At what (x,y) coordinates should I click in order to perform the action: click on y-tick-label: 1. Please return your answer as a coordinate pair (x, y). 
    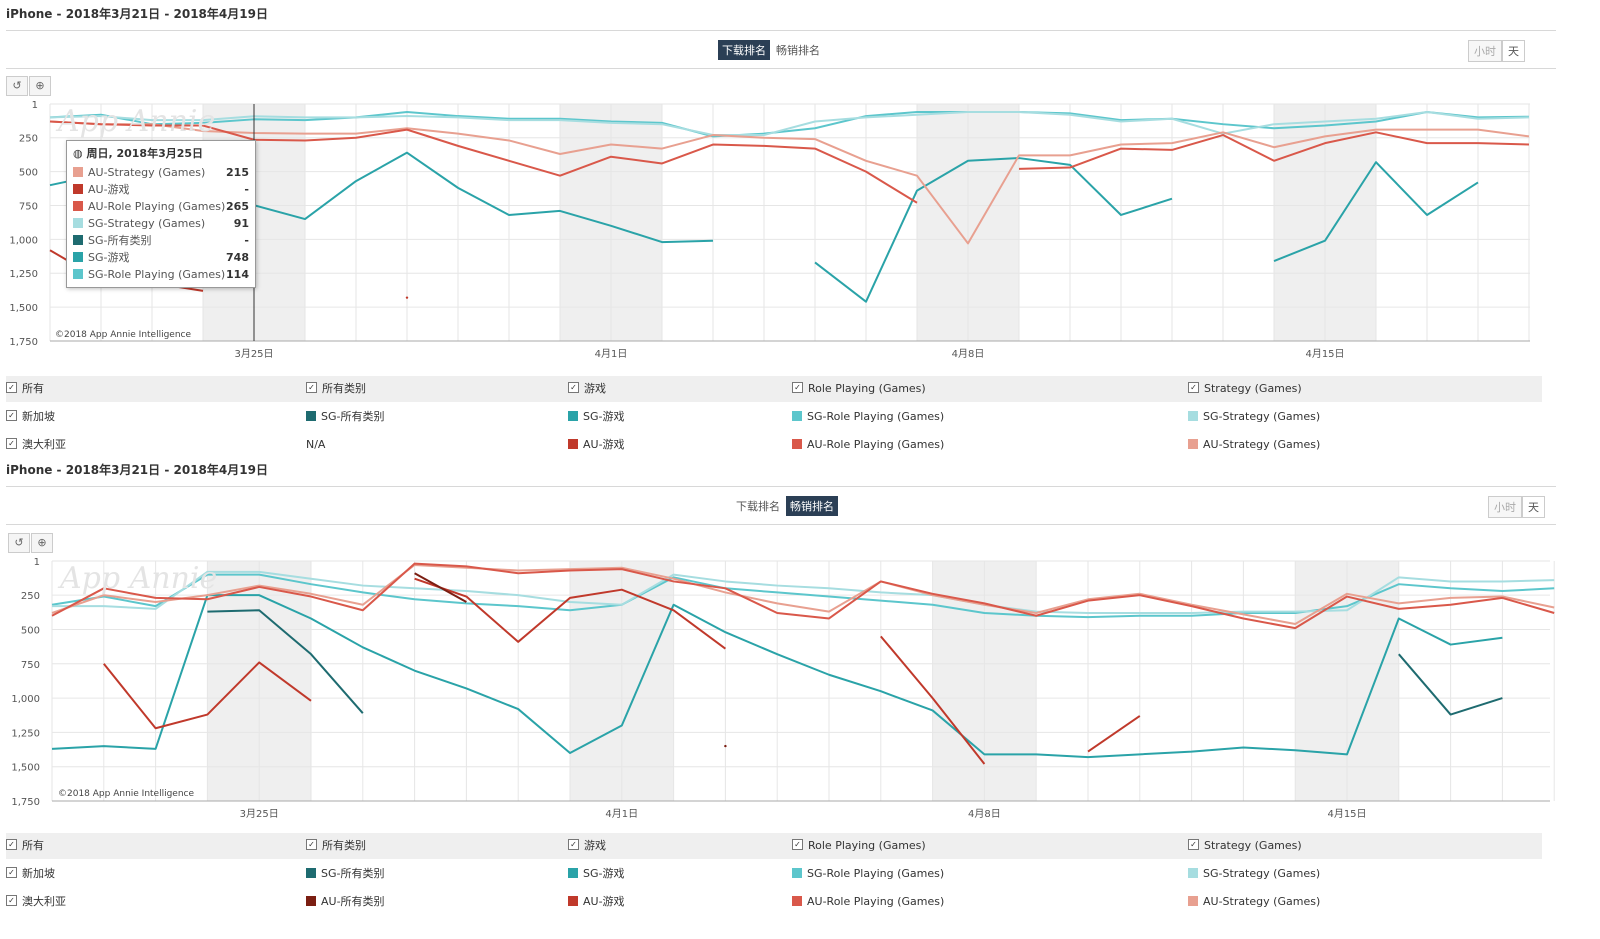
    Looking at the image, I should click on (37, 562).